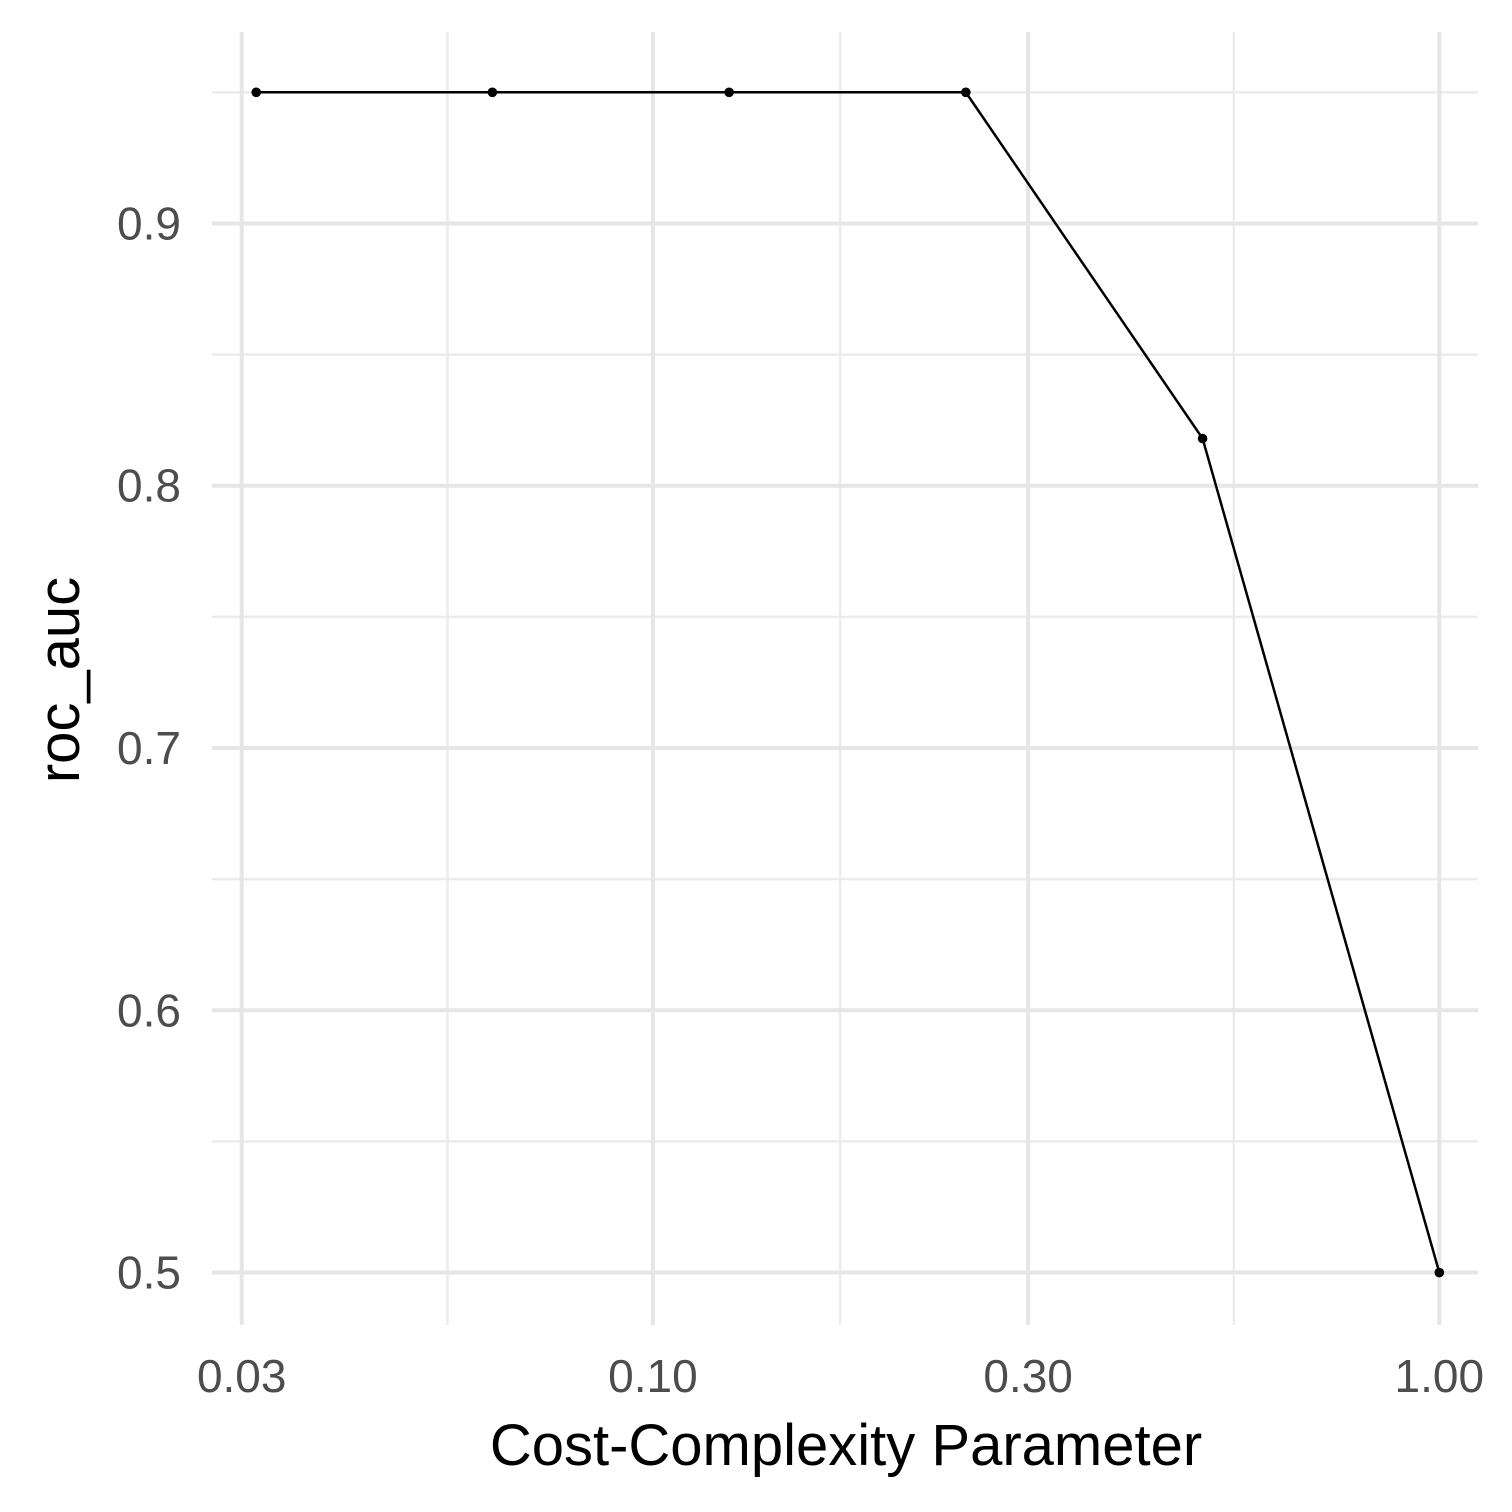  What do you see at coordinates (242, 1376) in the screenshot?
I see `x-tick-label: 0.03` at bounding box center [242, 1376].